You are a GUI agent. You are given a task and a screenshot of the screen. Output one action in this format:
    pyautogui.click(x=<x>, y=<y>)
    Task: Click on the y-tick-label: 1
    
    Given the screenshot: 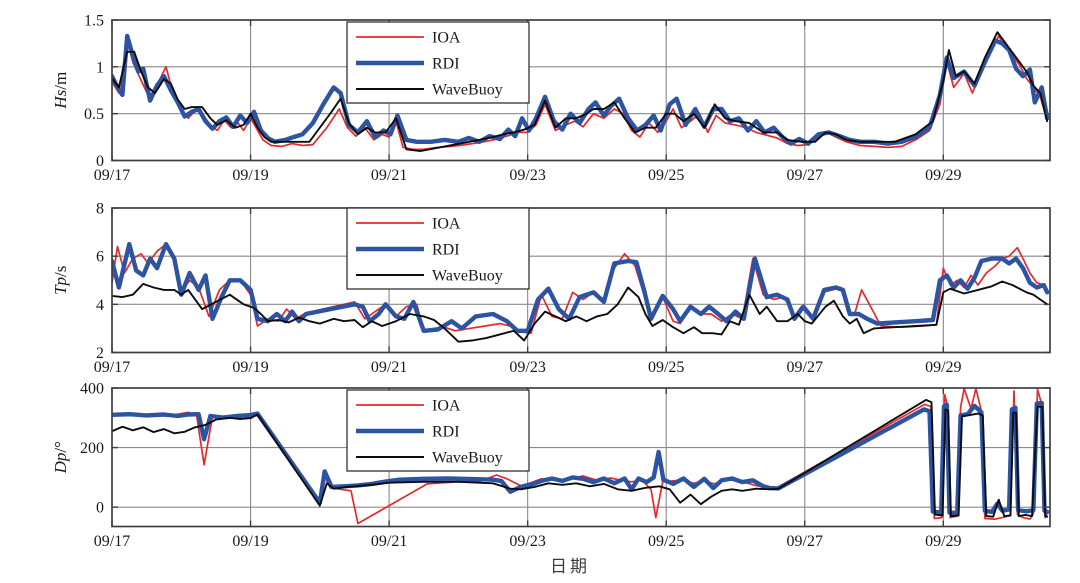 What is the action you would take?
    pyautogui.click(x=100, y=67)
    